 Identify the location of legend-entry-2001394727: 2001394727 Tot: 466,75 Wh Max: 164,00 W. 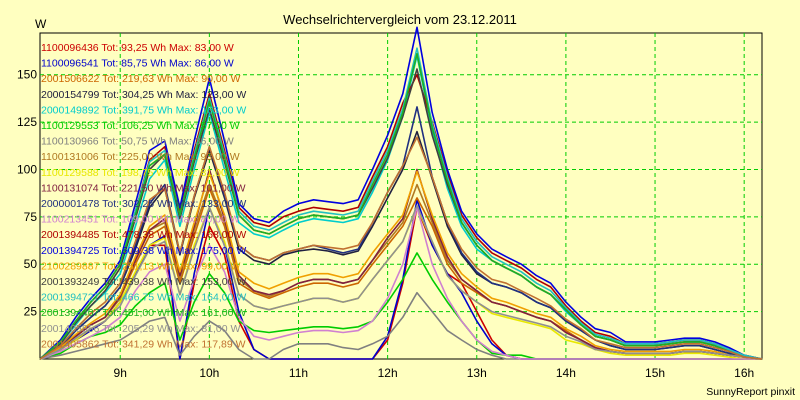
(143, 298).